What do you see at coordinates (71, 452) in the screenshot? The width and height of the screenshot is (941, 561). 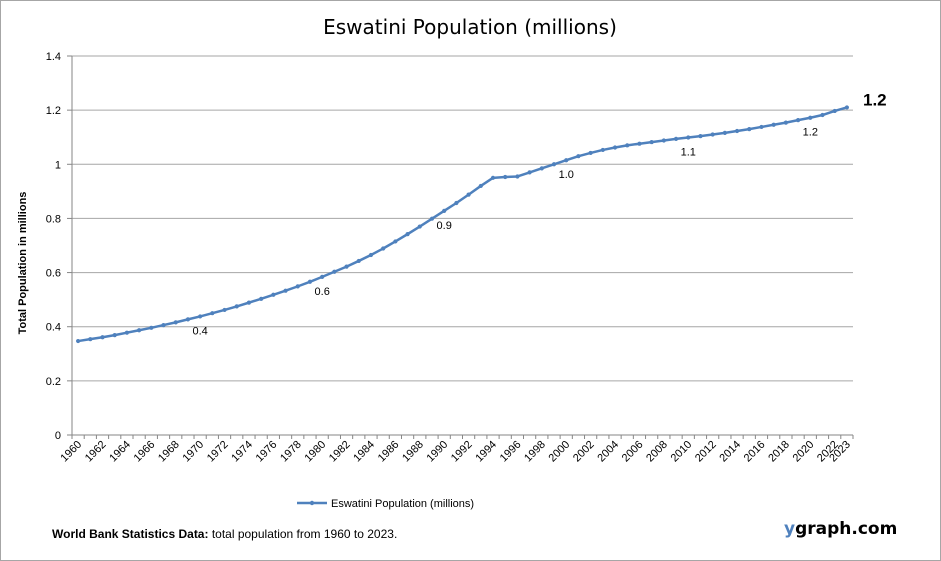 I see `x-tick-label: 1960` at bounding box center [71, 452].